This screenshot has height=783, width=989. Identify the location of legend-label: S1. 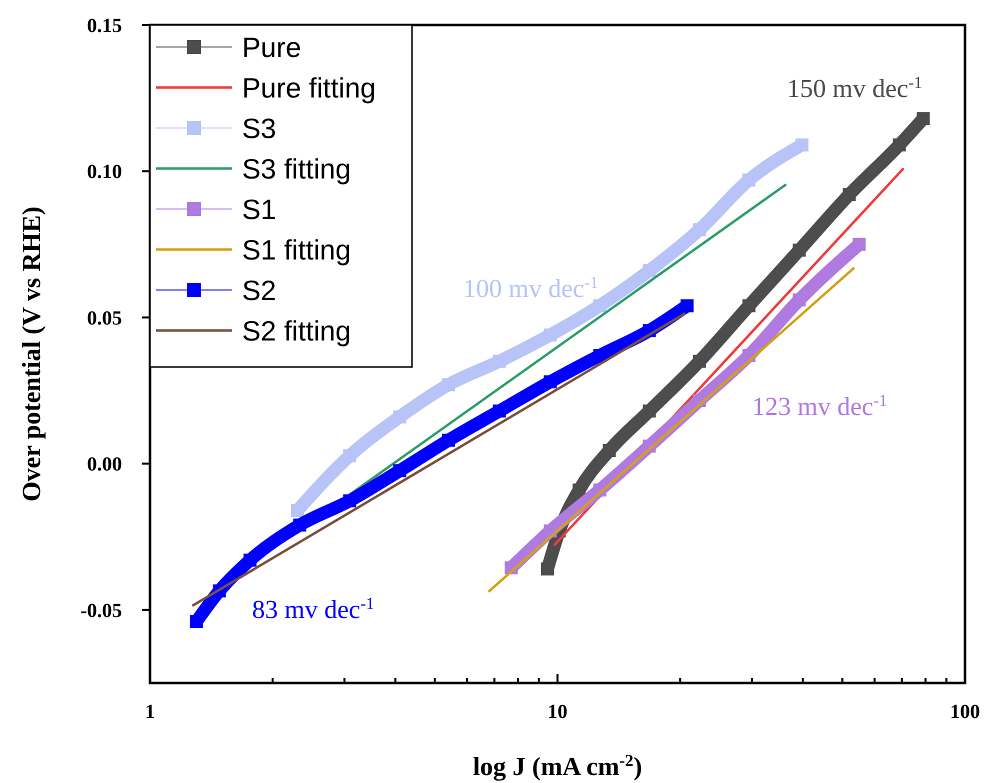
(259, 209).